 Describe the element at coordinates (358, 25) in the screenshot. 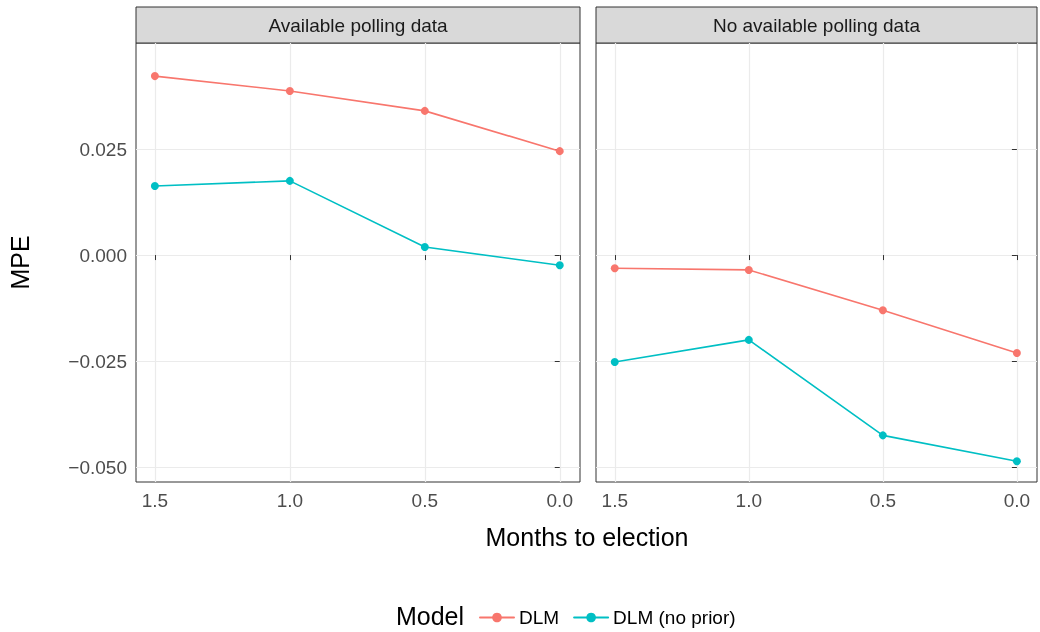

I see `chart-title: Available polling data` at that location.